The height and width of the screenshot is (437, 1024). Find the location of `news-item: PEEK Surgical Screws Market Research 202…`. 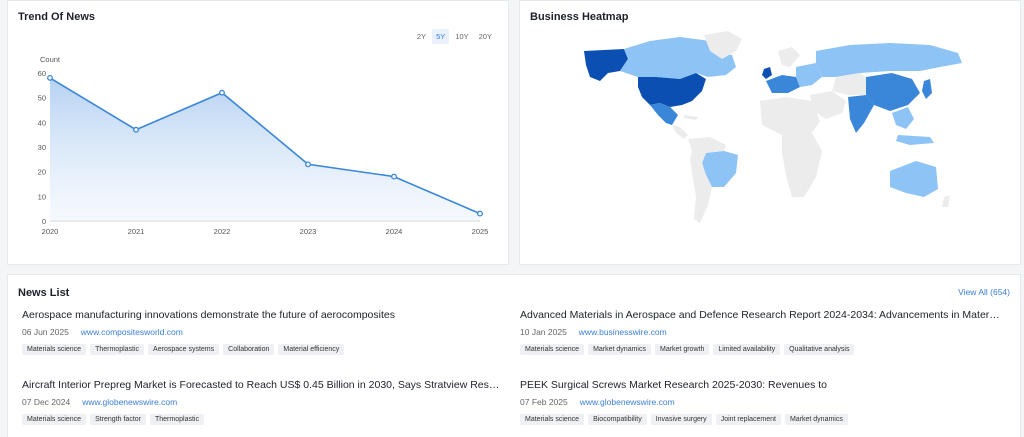

news-item: PEEK Surgical Screws Market Research 202… is located at coordinates (760, 402).